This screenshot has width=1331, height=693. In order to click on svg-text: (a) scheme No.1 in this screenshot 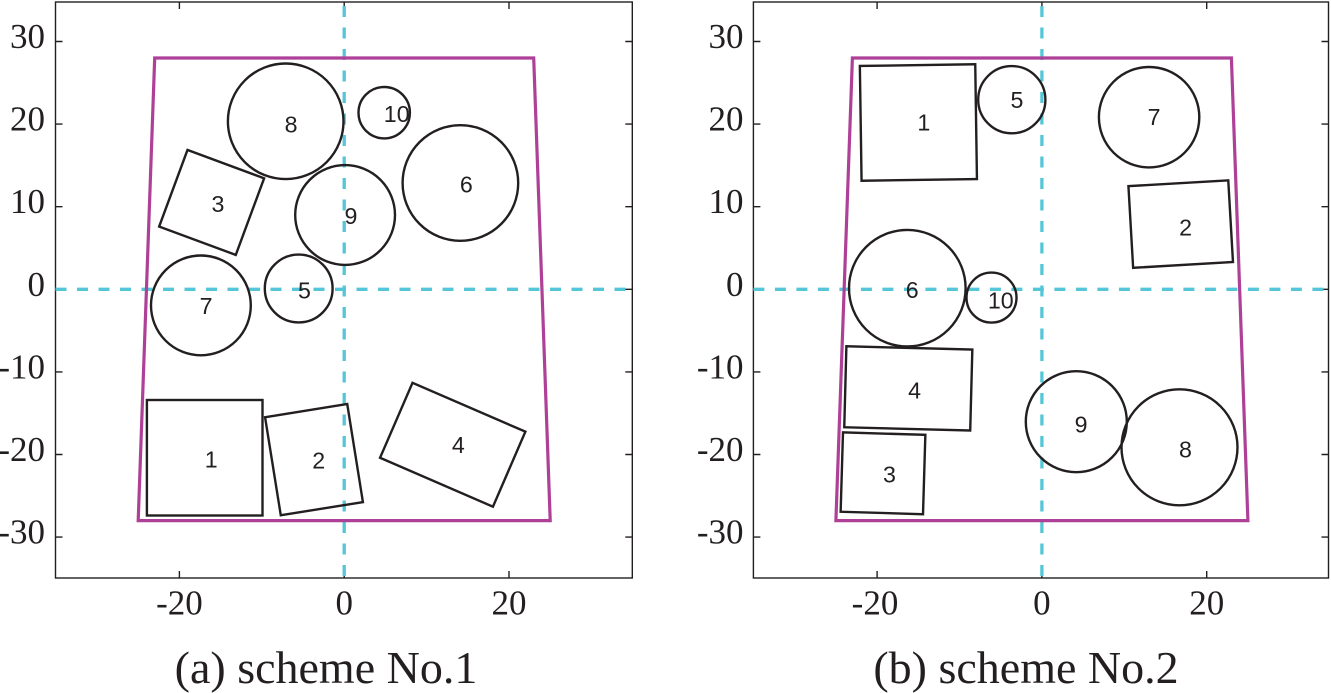, I will do `click(326, 667)`.